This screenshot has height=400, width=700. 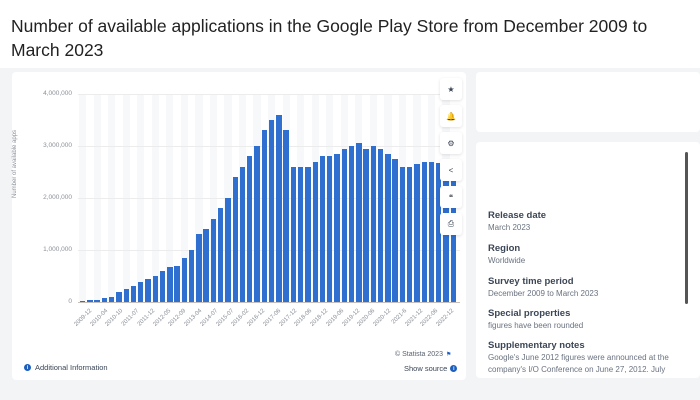 I want to click on special-properties-value: figures have been rounded, so click(x=536, y=325).